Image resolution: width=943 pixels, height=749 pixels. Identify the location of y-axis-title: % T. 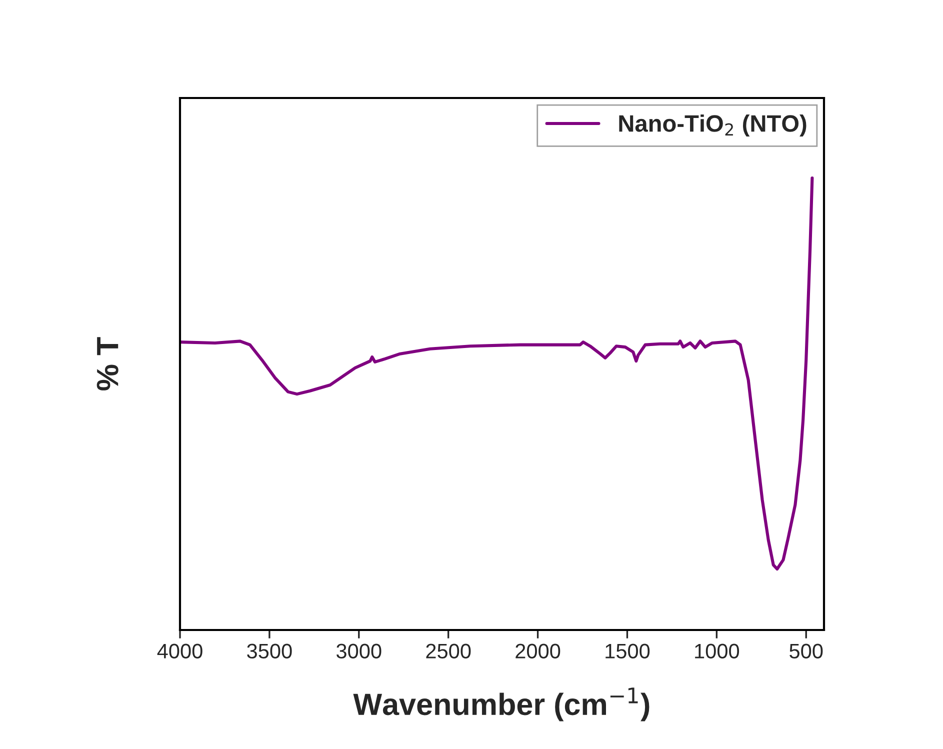
(107, 363).